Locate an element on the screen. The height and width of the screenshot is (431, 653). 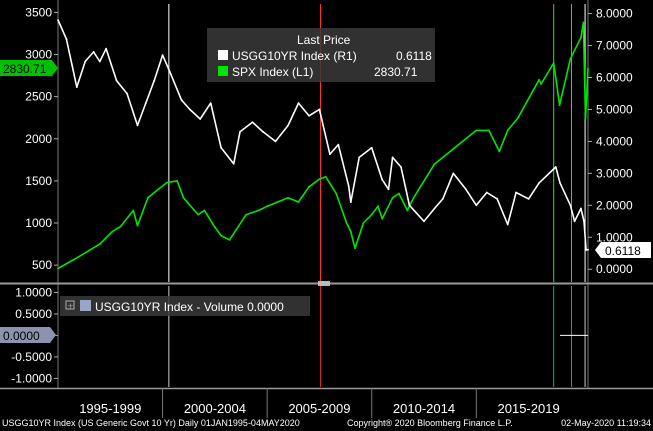
right-tick-label: 7.0000 is located at coordinates (614, 46).